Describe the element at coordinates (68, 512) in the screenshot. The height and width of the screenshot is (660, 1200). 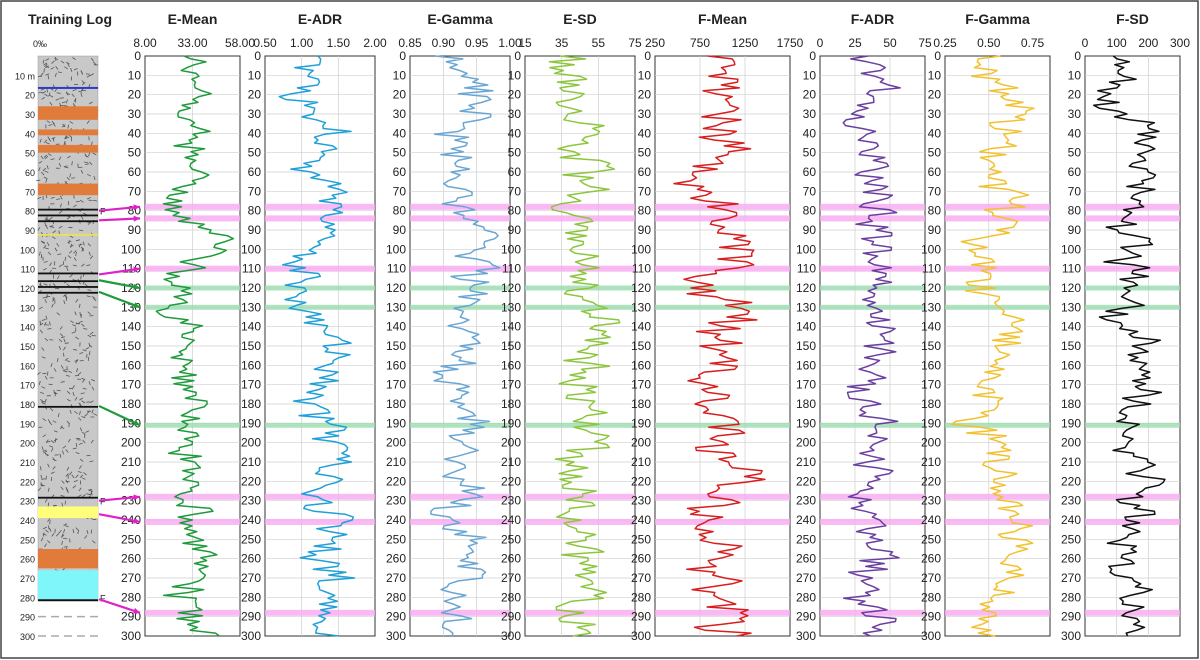
I see `log-layer-yellow` at that location.